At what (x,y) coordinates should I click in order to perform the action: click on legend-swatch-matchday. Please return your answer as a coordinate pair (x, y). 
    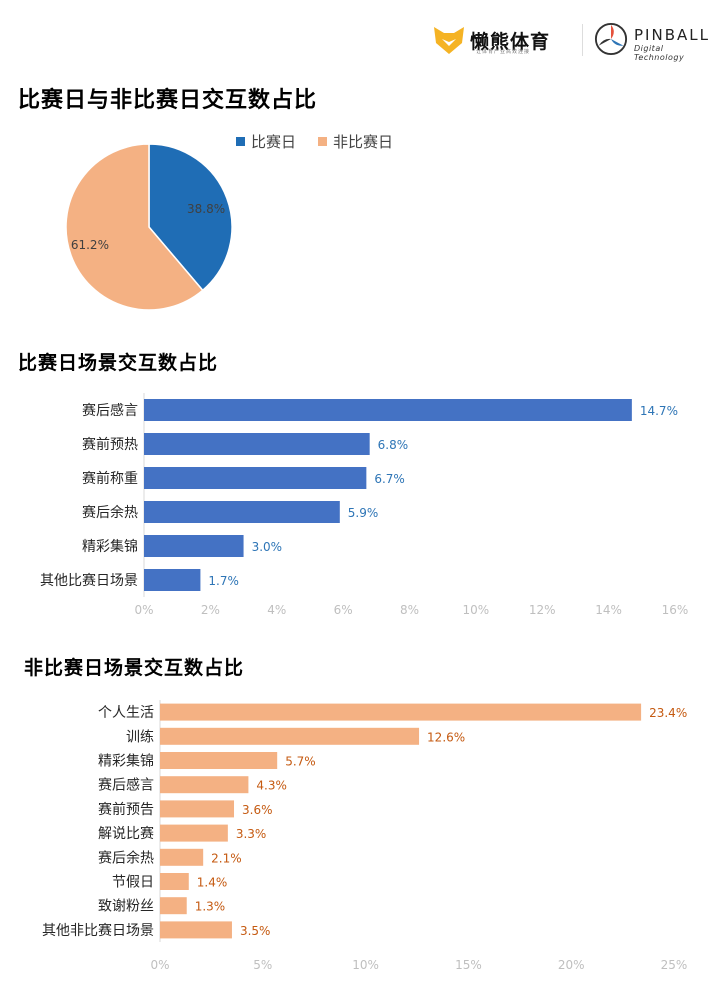
    Looking at the image, I should click on (240, 141).